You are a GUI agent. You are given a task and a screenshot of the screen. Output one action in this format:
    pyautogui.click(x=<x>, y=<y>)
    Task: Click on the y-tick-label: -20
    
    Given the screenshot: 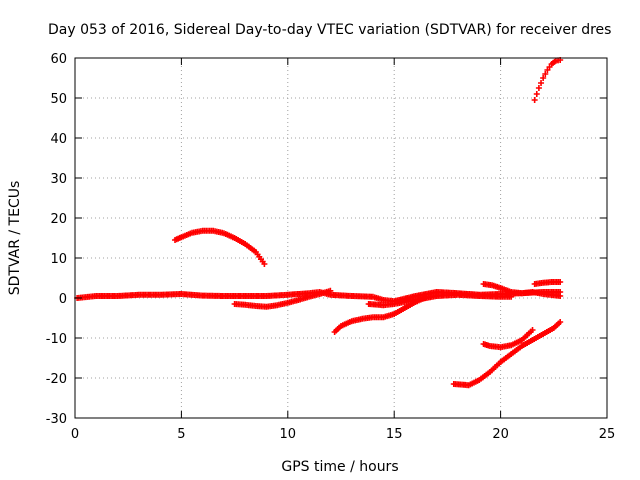 What is the action you would take?
    pyautogui.click(x=56, y=379)
    